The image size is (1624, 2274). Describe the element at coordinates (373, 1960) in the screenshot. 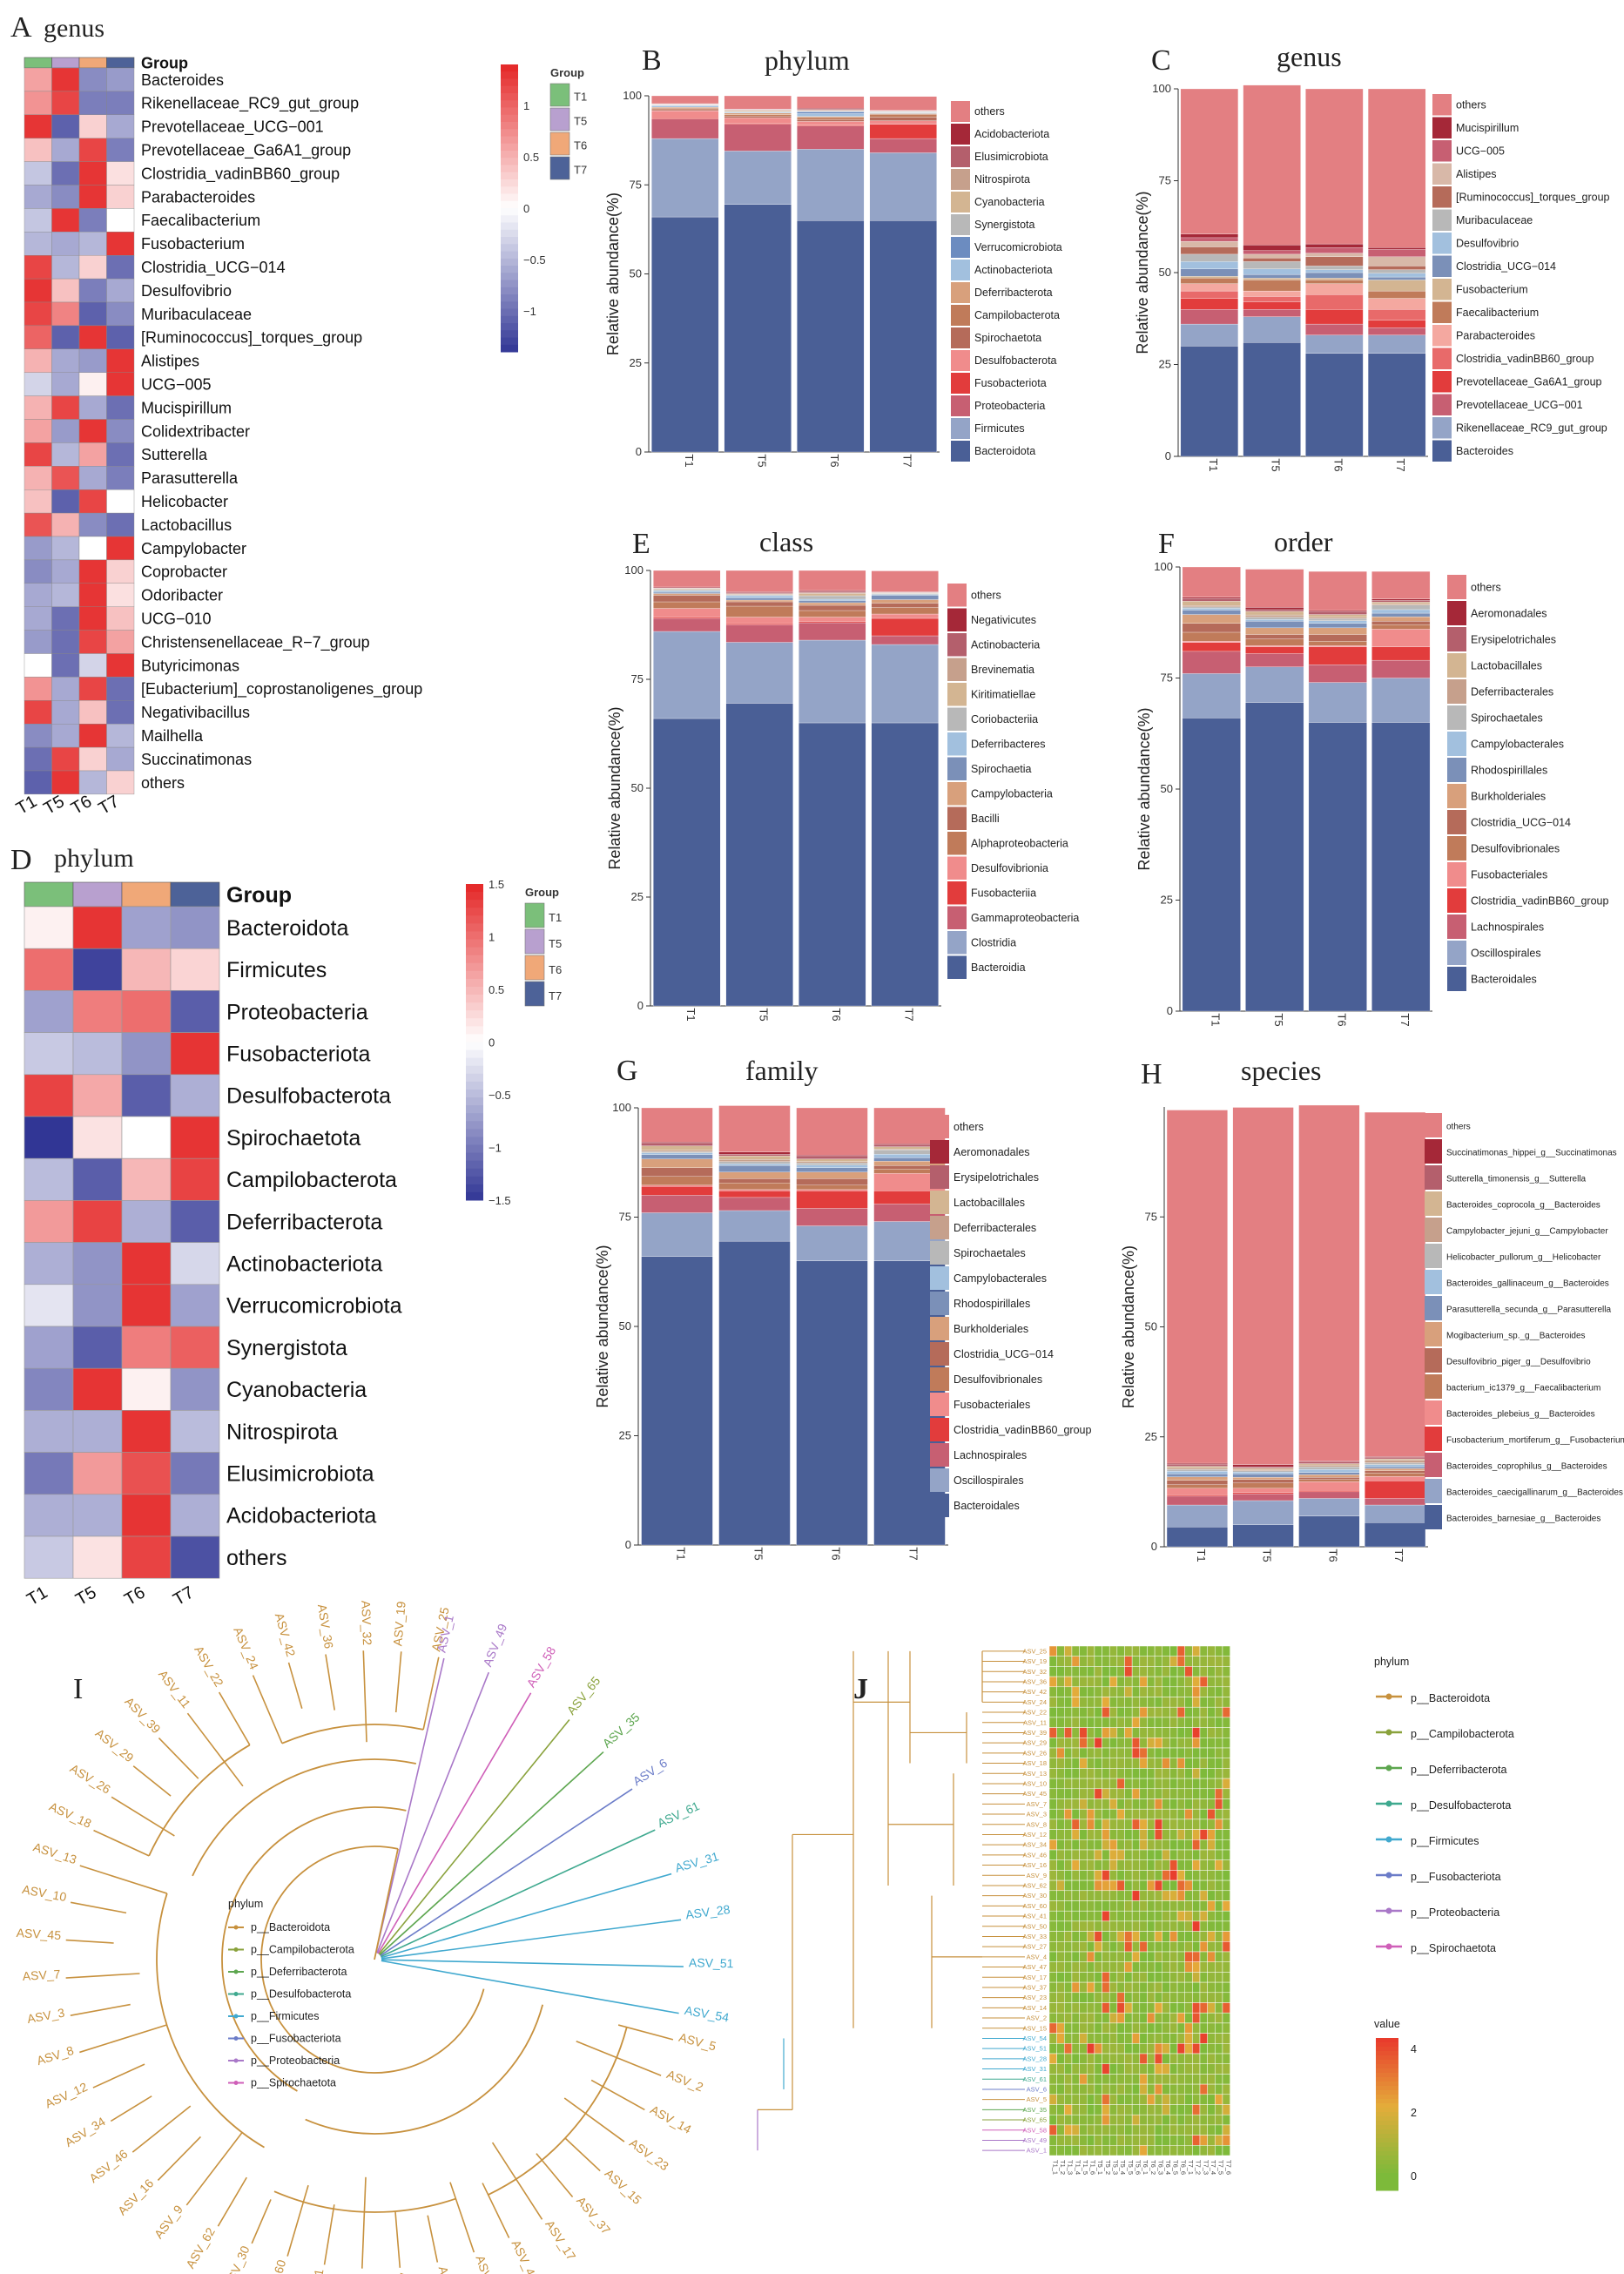

I see `tree-branch-arc` at that location.